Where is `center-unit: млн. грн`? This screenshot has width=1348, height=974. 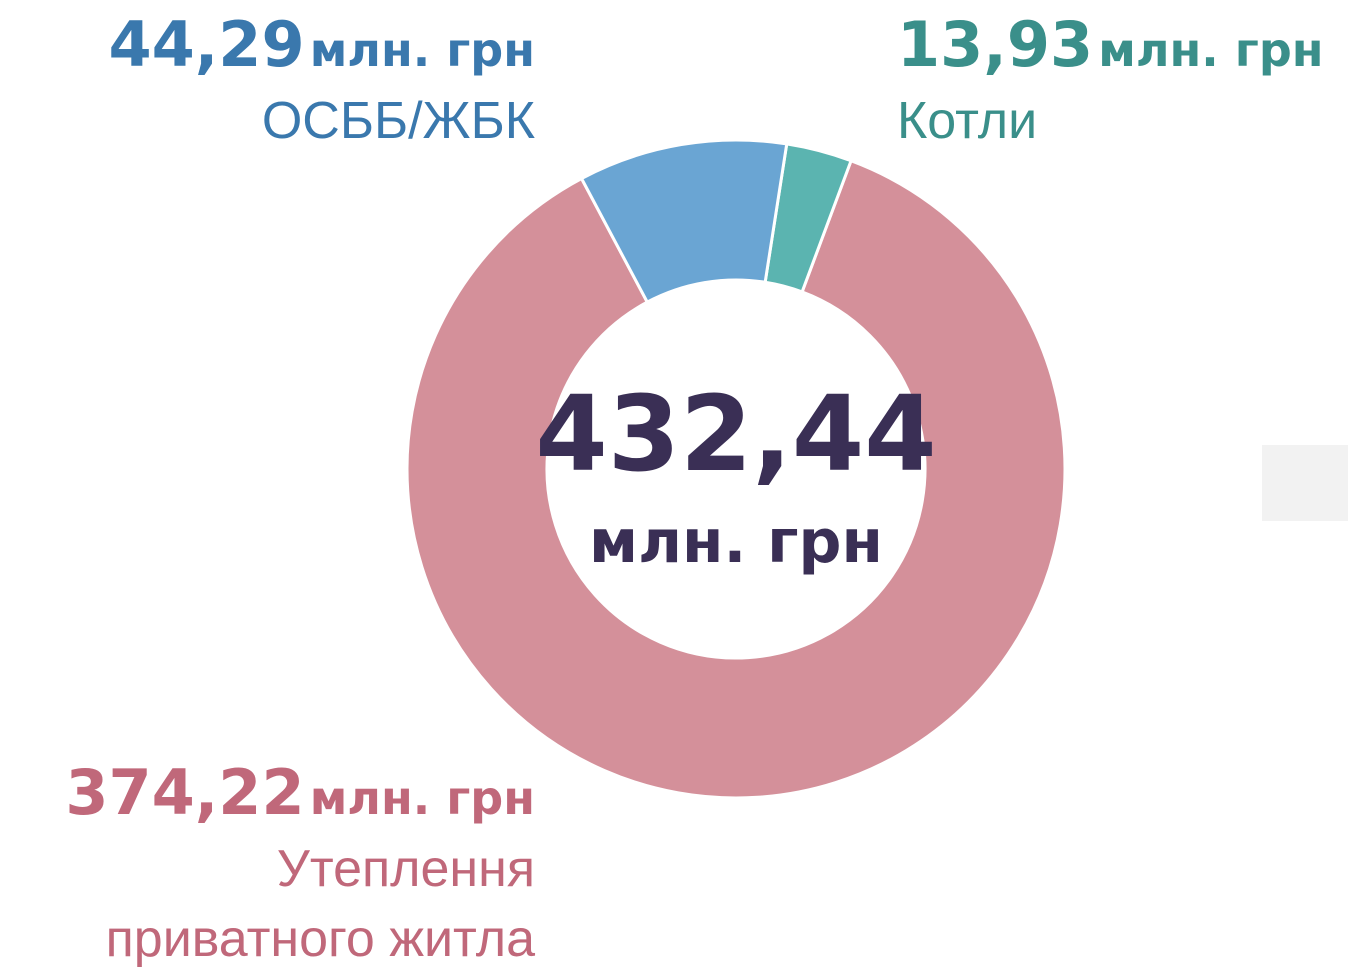 center-unit: млн. грн is located at coordinates (736, 542).